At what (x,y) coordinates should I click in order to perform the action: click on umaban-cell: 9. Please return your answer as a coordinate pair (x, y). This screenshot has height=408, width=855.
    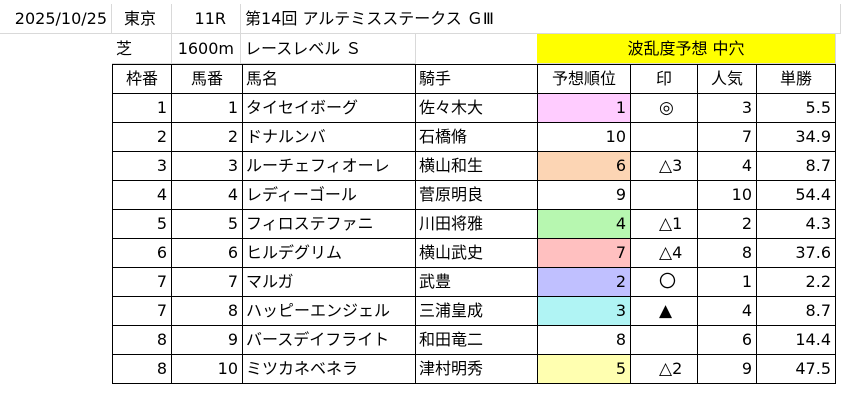
    Looking at the image, I should click on (207, 340).